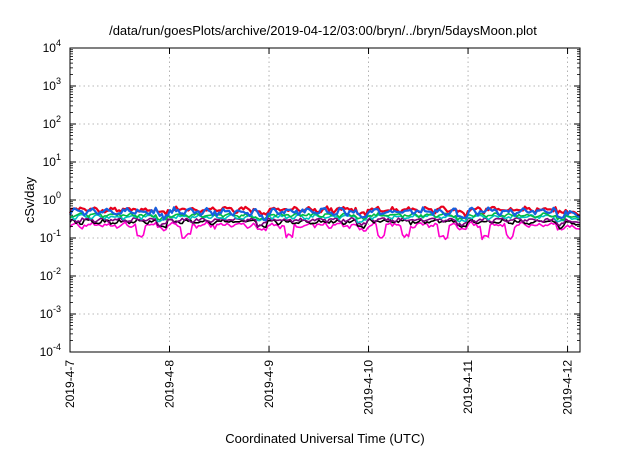  I want to click on y-tick-label: 10⁰, so click(52, 198).